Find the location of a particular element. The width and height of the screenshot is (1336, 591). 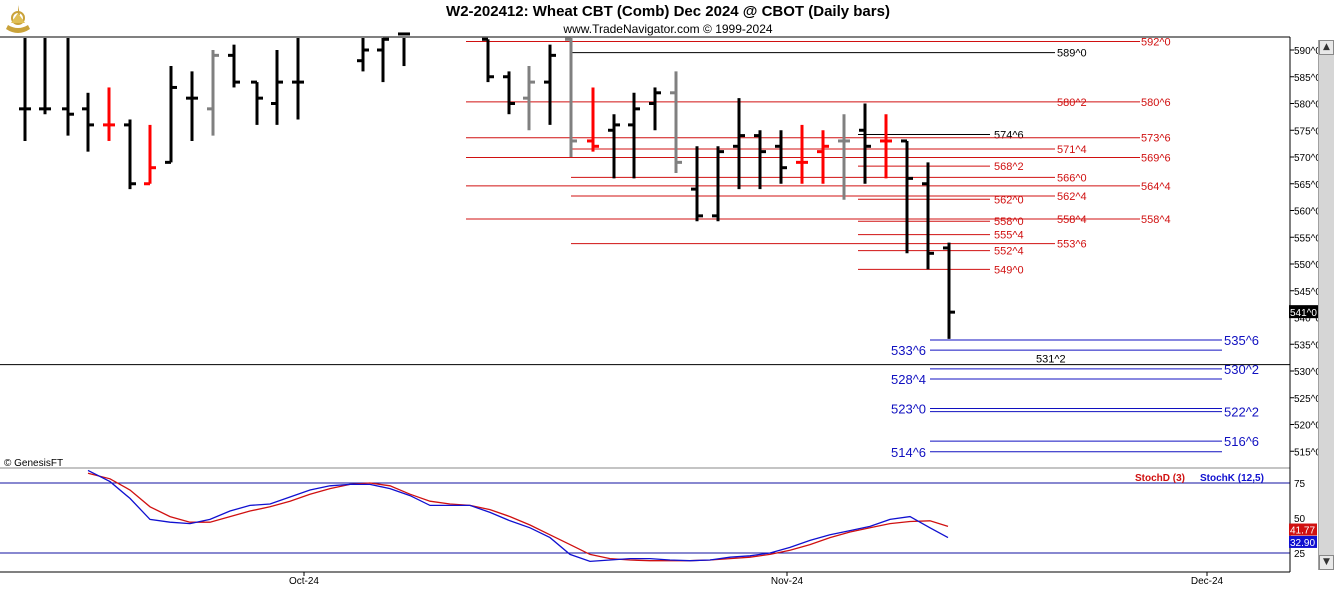

resistance-label: 568^2 is located at coordinates (1009, 167).